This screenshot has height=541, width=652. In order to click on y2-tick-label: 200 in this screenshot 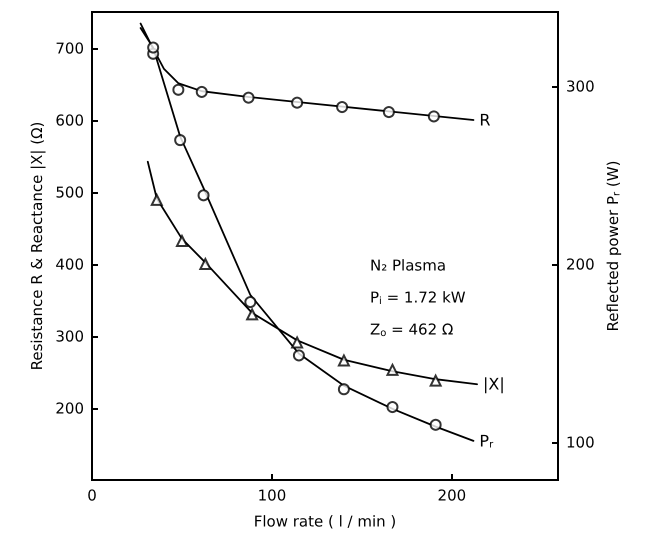, I will do `click(580, 265)`.